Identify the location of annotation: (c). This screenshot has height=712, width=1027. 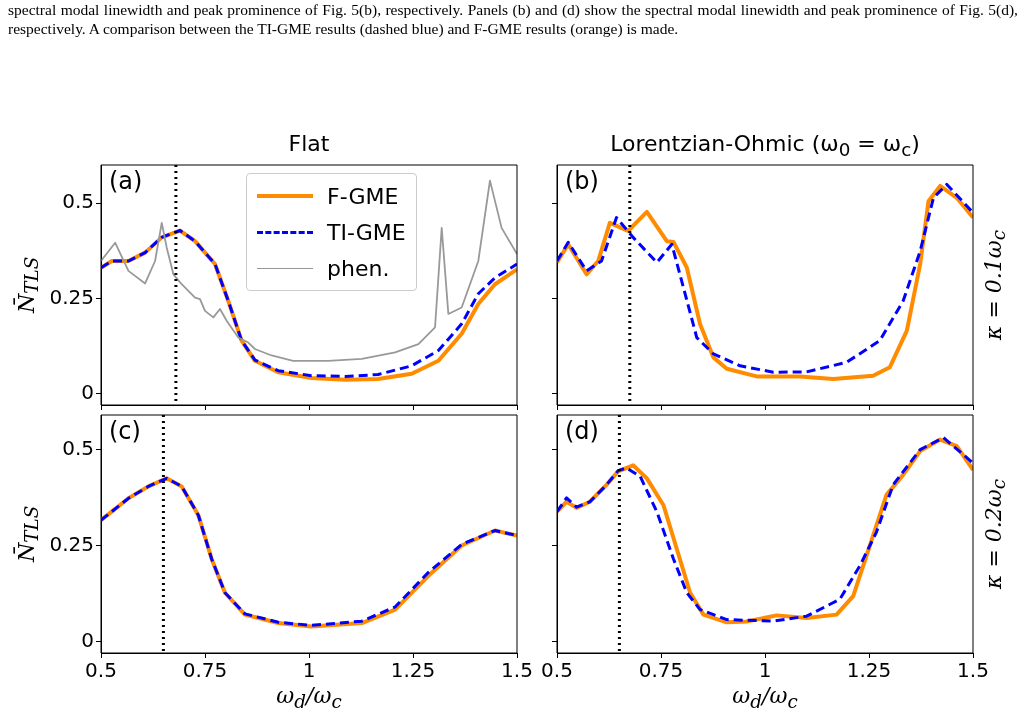
(125, 431).